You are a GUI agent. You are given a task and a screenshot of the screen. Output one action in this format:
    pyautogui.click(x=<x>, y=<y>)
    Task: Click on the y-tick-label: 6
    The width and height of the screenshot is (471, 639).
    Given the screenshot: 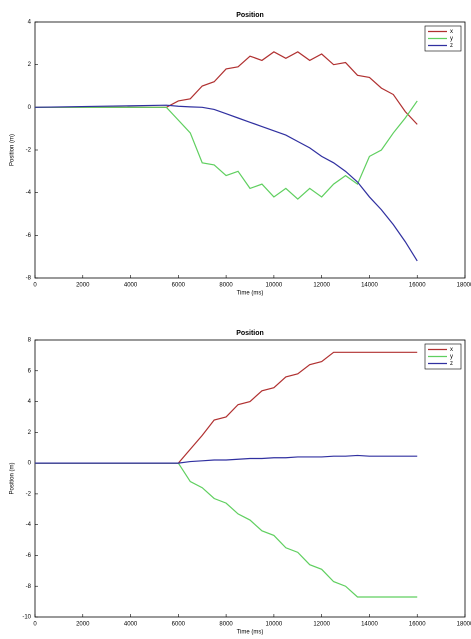 What is the action you would take?
    pyautogui.click(x=30, y=371)
    